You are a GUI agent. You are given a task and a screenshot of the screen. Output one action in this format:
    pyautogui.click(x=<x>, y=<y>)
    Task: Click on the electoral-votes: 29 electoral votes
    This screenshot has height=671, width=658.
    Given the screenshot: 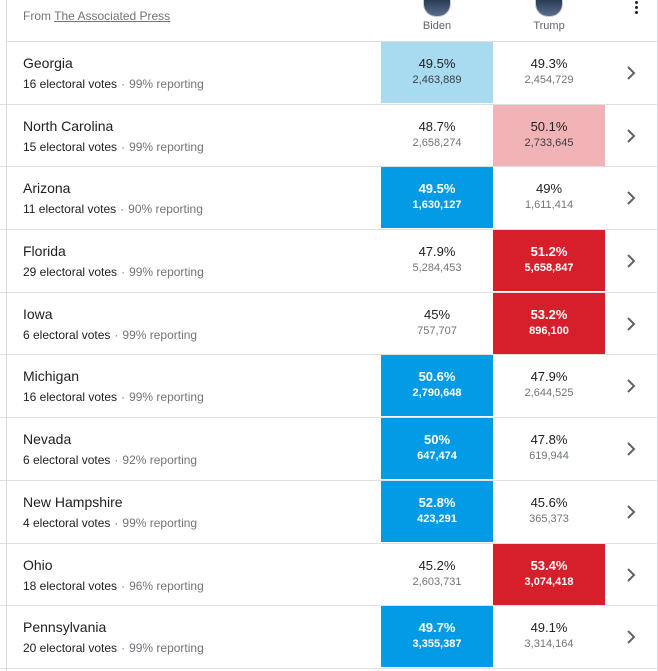 What is the action you would take?
    pyautogui.click(x=70, y=272)
    